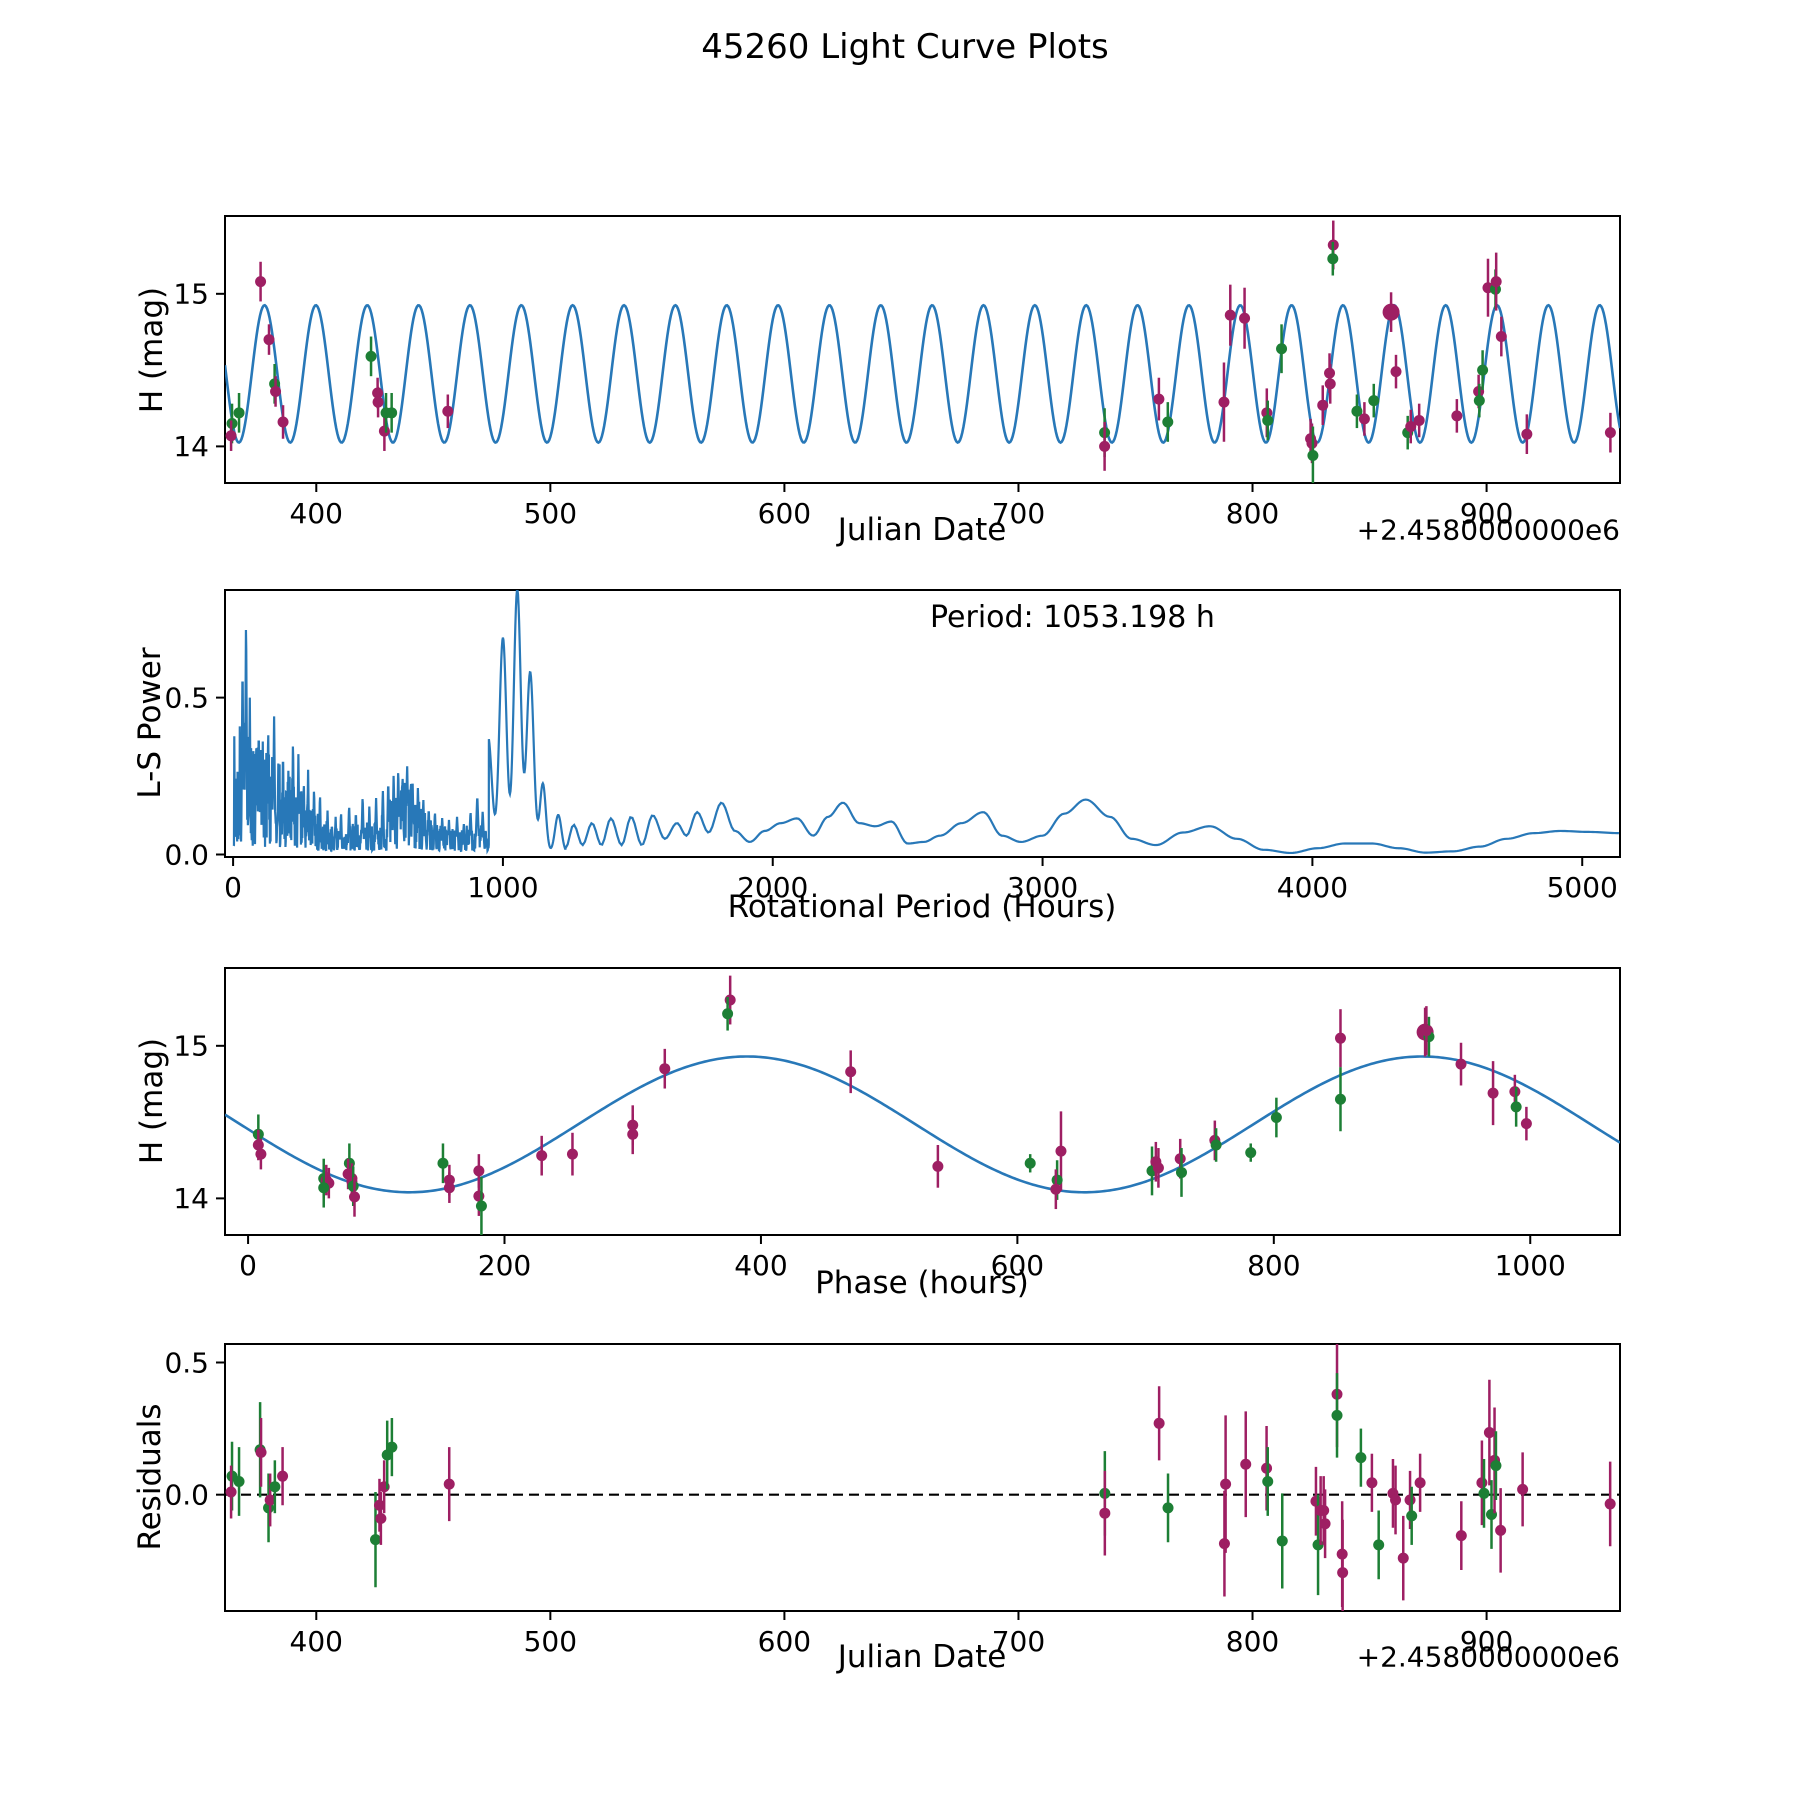 This screenshot has width=1800, height=1800. I want to click on phase-x-axis-label: Phase (hours), so click(922, 1283).